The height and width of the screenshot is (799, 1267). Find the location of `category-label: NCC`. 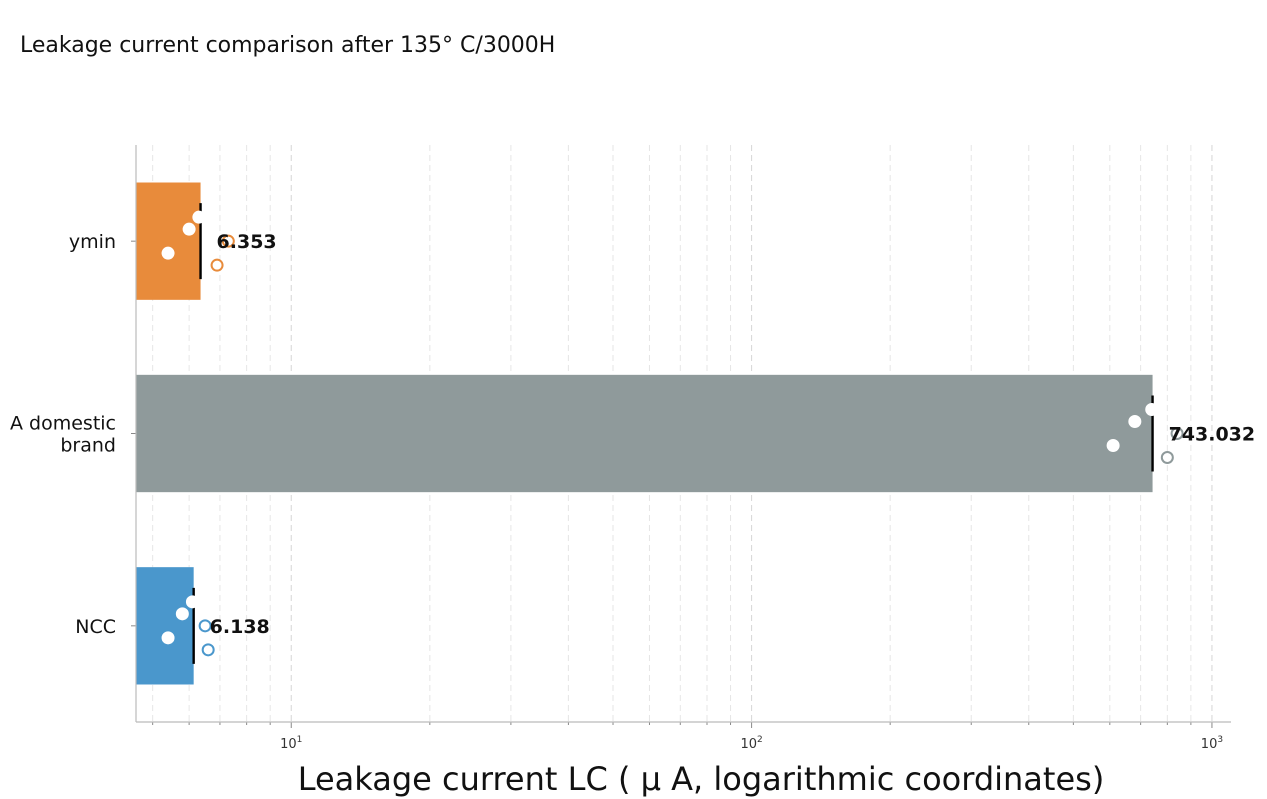

category-label: NCC is located at coordinates (95, 627).